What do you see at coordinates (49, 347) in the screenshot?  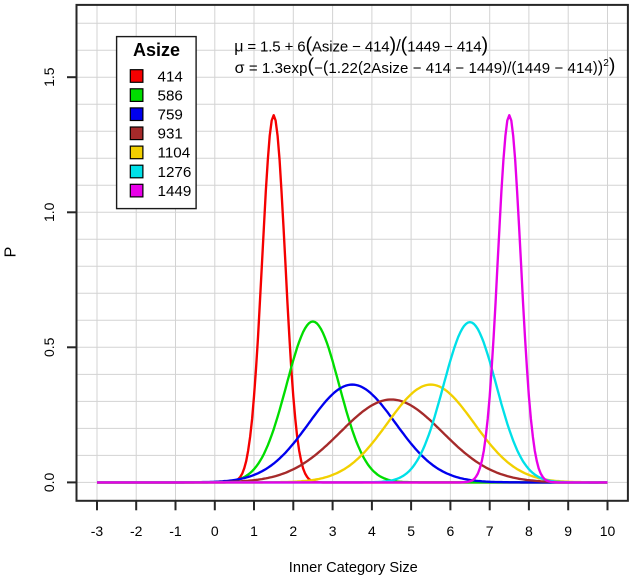 I see `svg-text: 0.5` at bounding box center [49, 347].